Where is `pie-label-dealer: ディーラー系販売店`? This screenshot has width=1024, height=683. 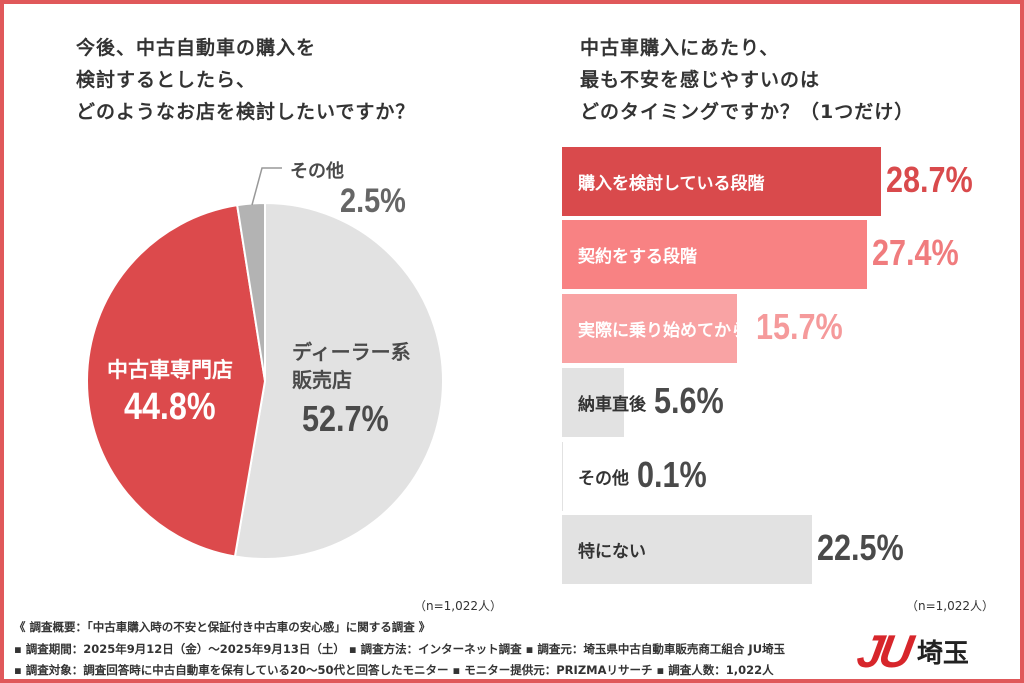
pie-label-dealer: ディーラー系販売店 is located at coordinates (351, 366).